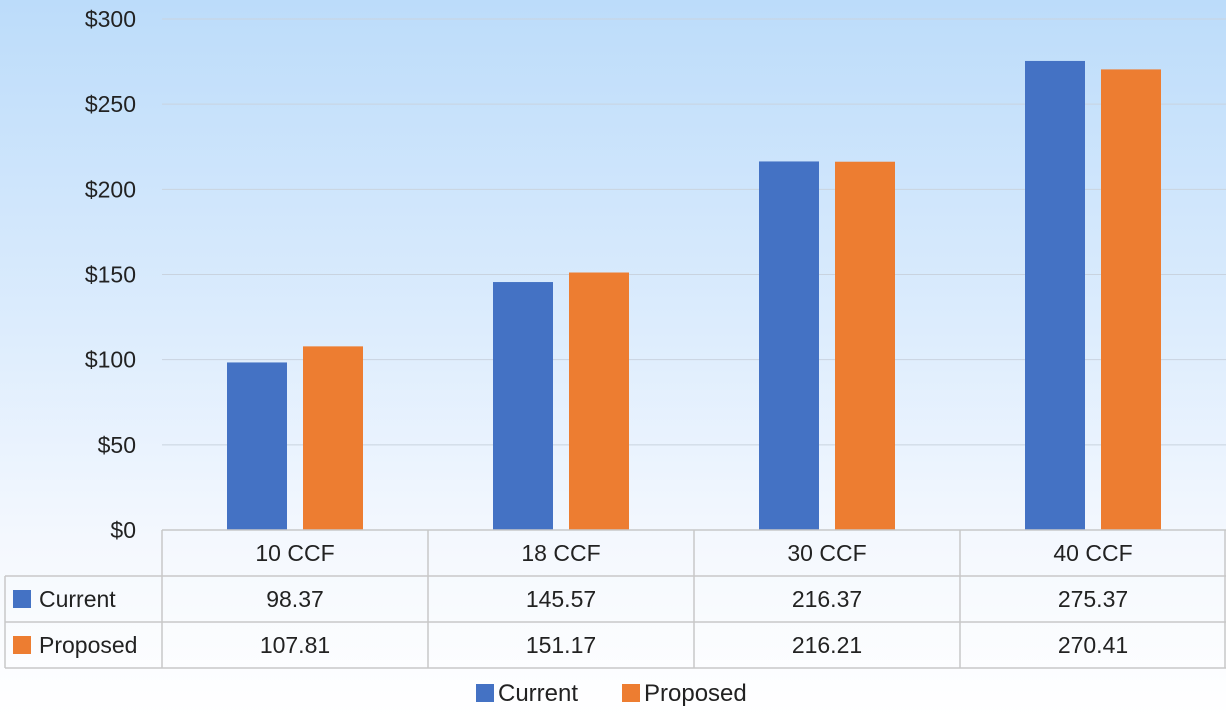 The width and height of the screenshot is (1226, 719). I want to click on legend-label: Proposed, so click(695, 693).